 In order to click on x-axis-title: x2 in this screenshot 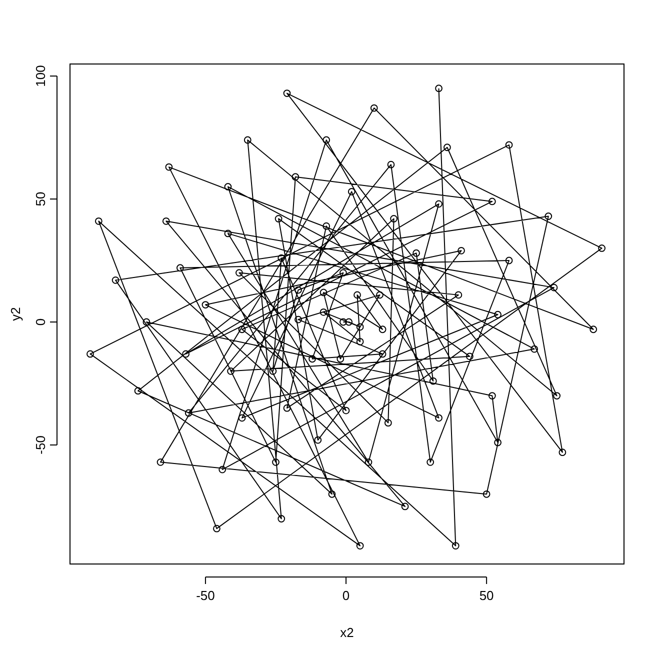, I will do `click(347, 632)`.